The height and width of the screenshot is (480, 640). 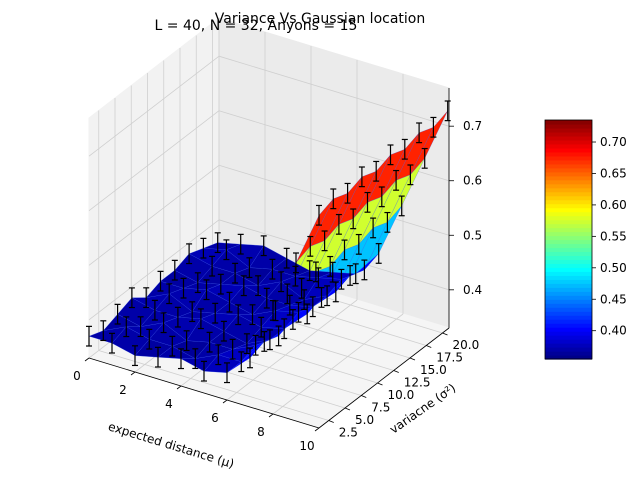 What do you see at coordinates (306, 446) in the screenshot?
I see `x-tick-label: 10` at bounding box center [306, 446].